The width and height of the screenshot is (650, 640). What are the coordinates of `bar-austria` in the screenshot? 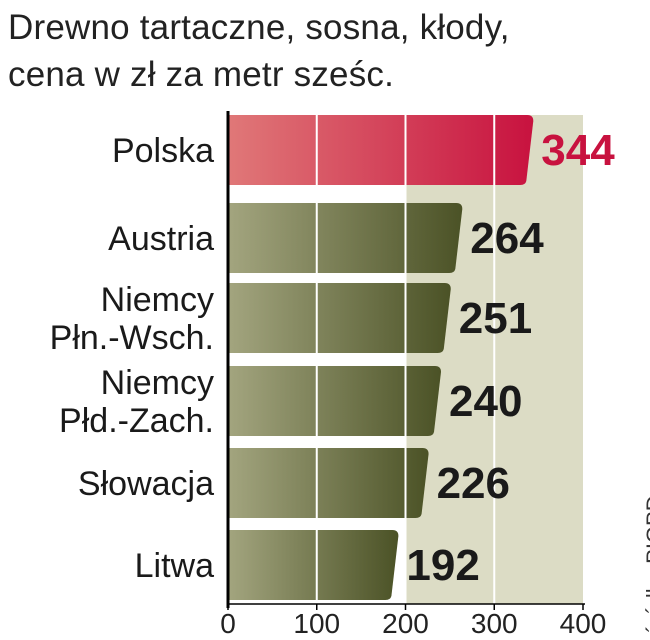 It's located at (345, 238).